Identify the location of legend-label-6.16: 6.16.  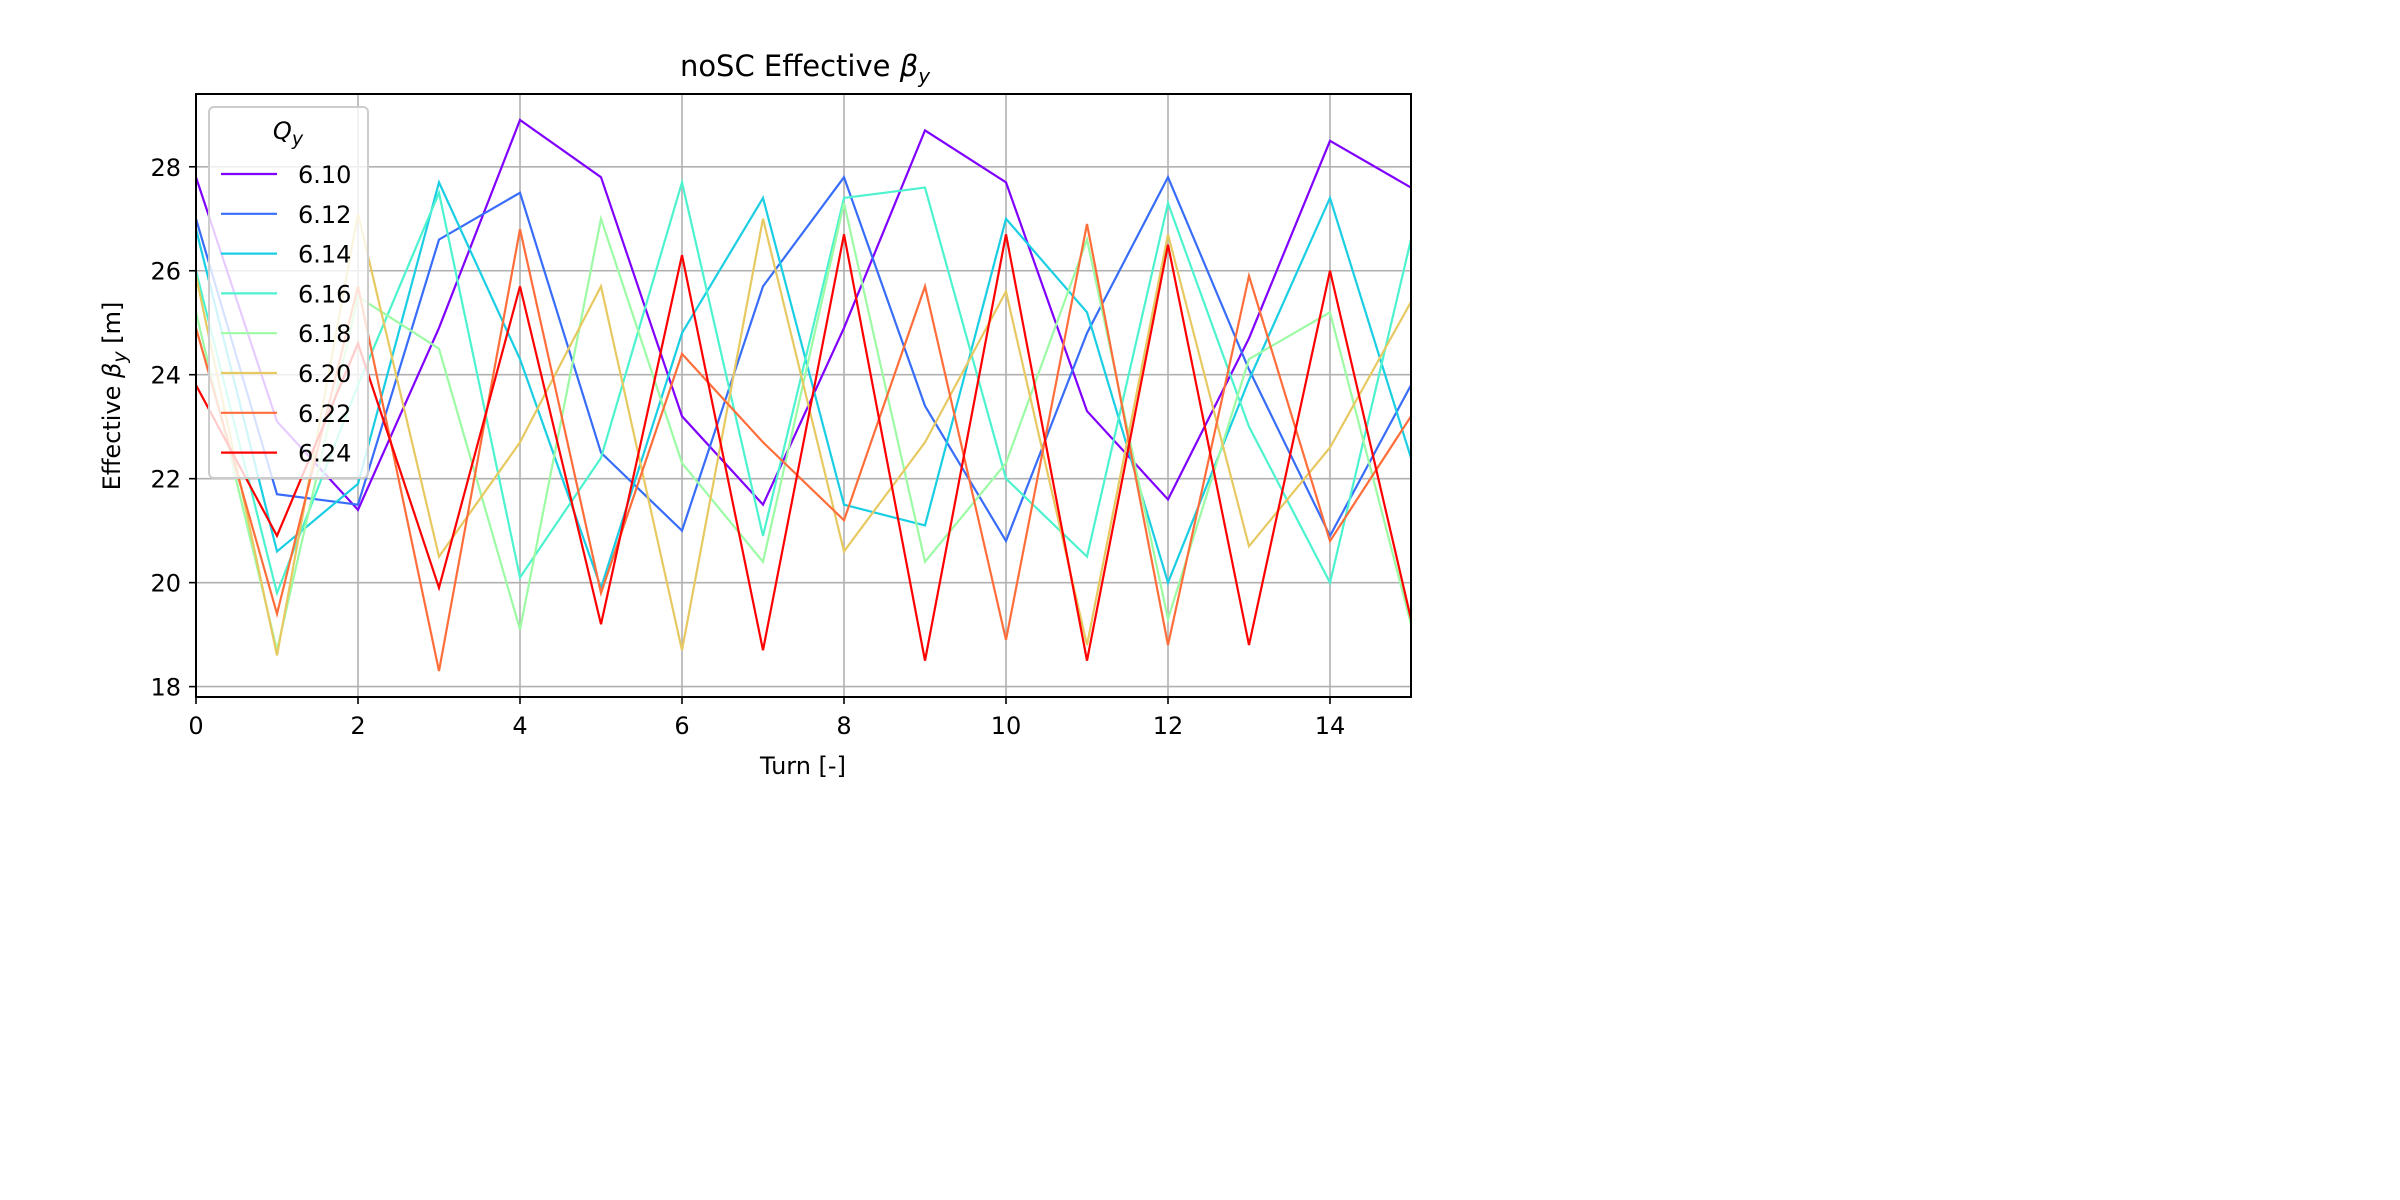
(324, 294).